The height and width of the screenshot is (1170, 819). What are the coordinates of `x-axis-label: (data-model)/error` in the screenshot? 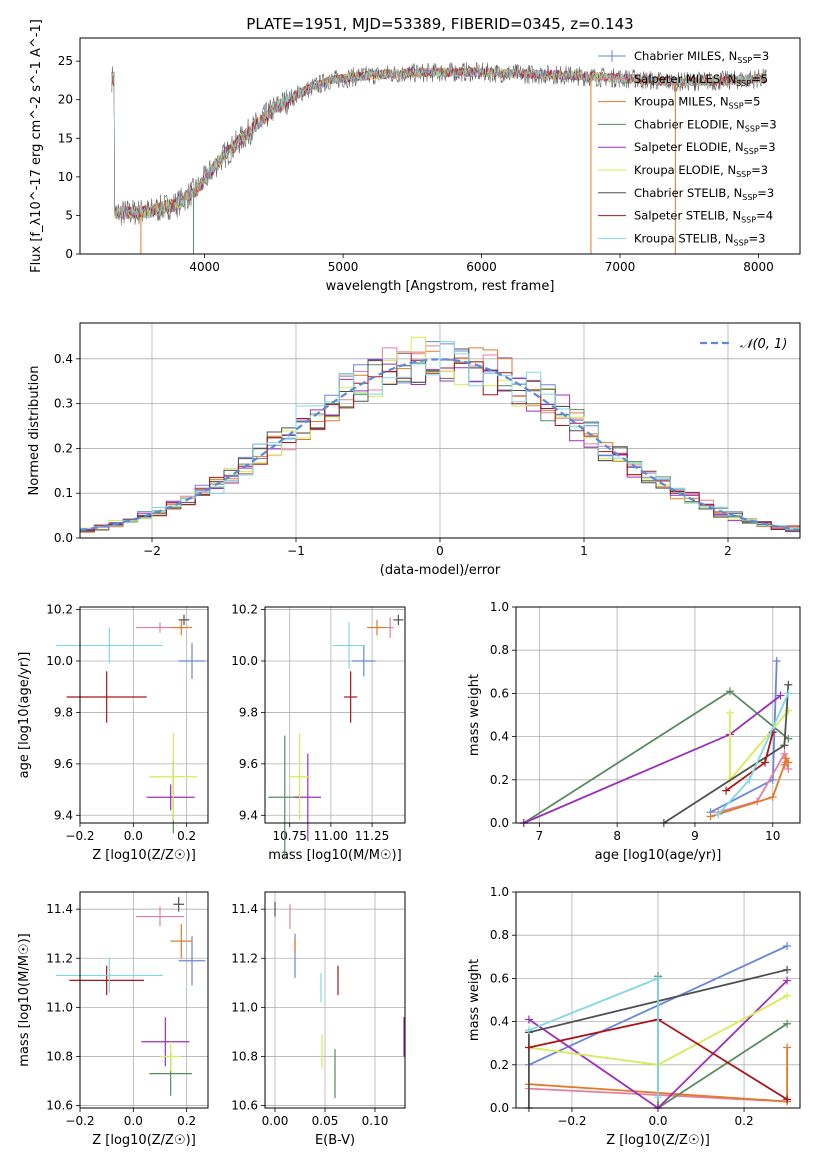 It's located at (440, 570).